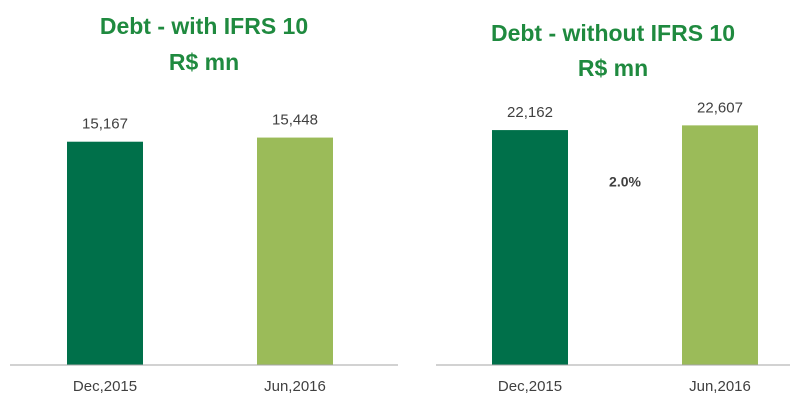 This screenshot has width=802, height=400. Describe the element at coordinates (295, 120) in the screenshot. I see `value-label: 15,448` at that location.